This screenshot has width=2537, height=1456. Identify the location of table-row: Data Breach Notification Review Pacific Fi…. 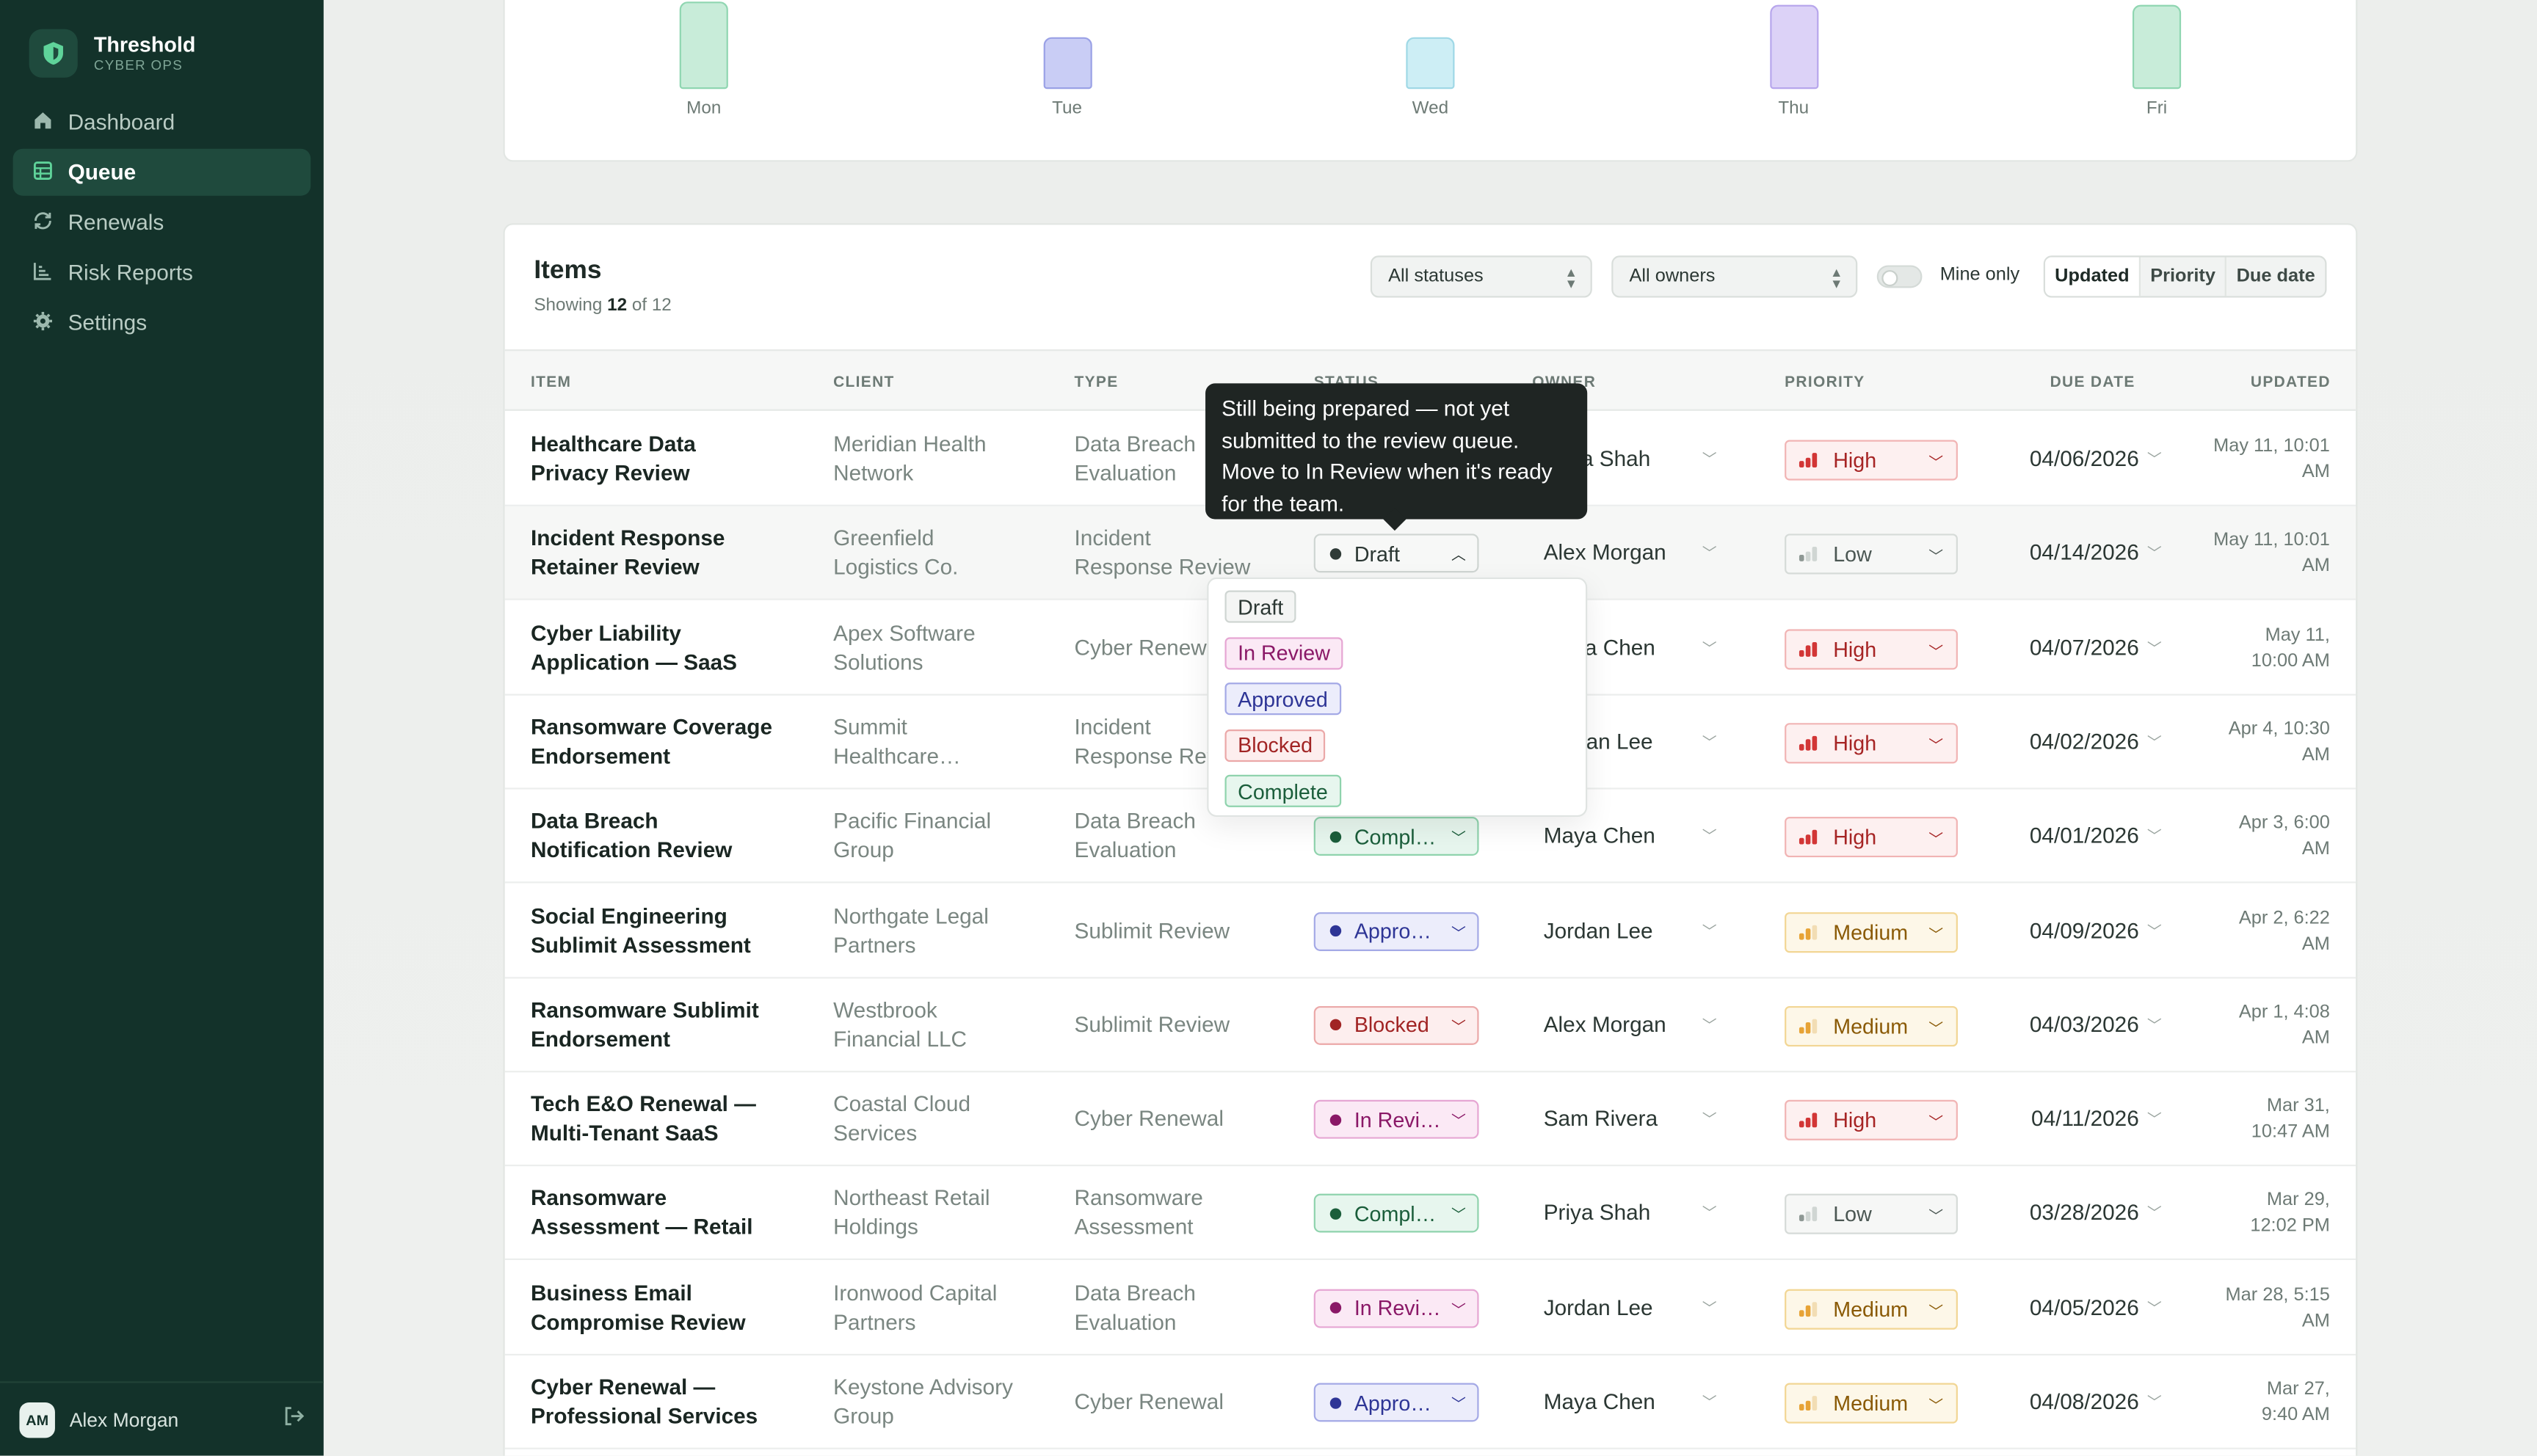
(1430, 837).